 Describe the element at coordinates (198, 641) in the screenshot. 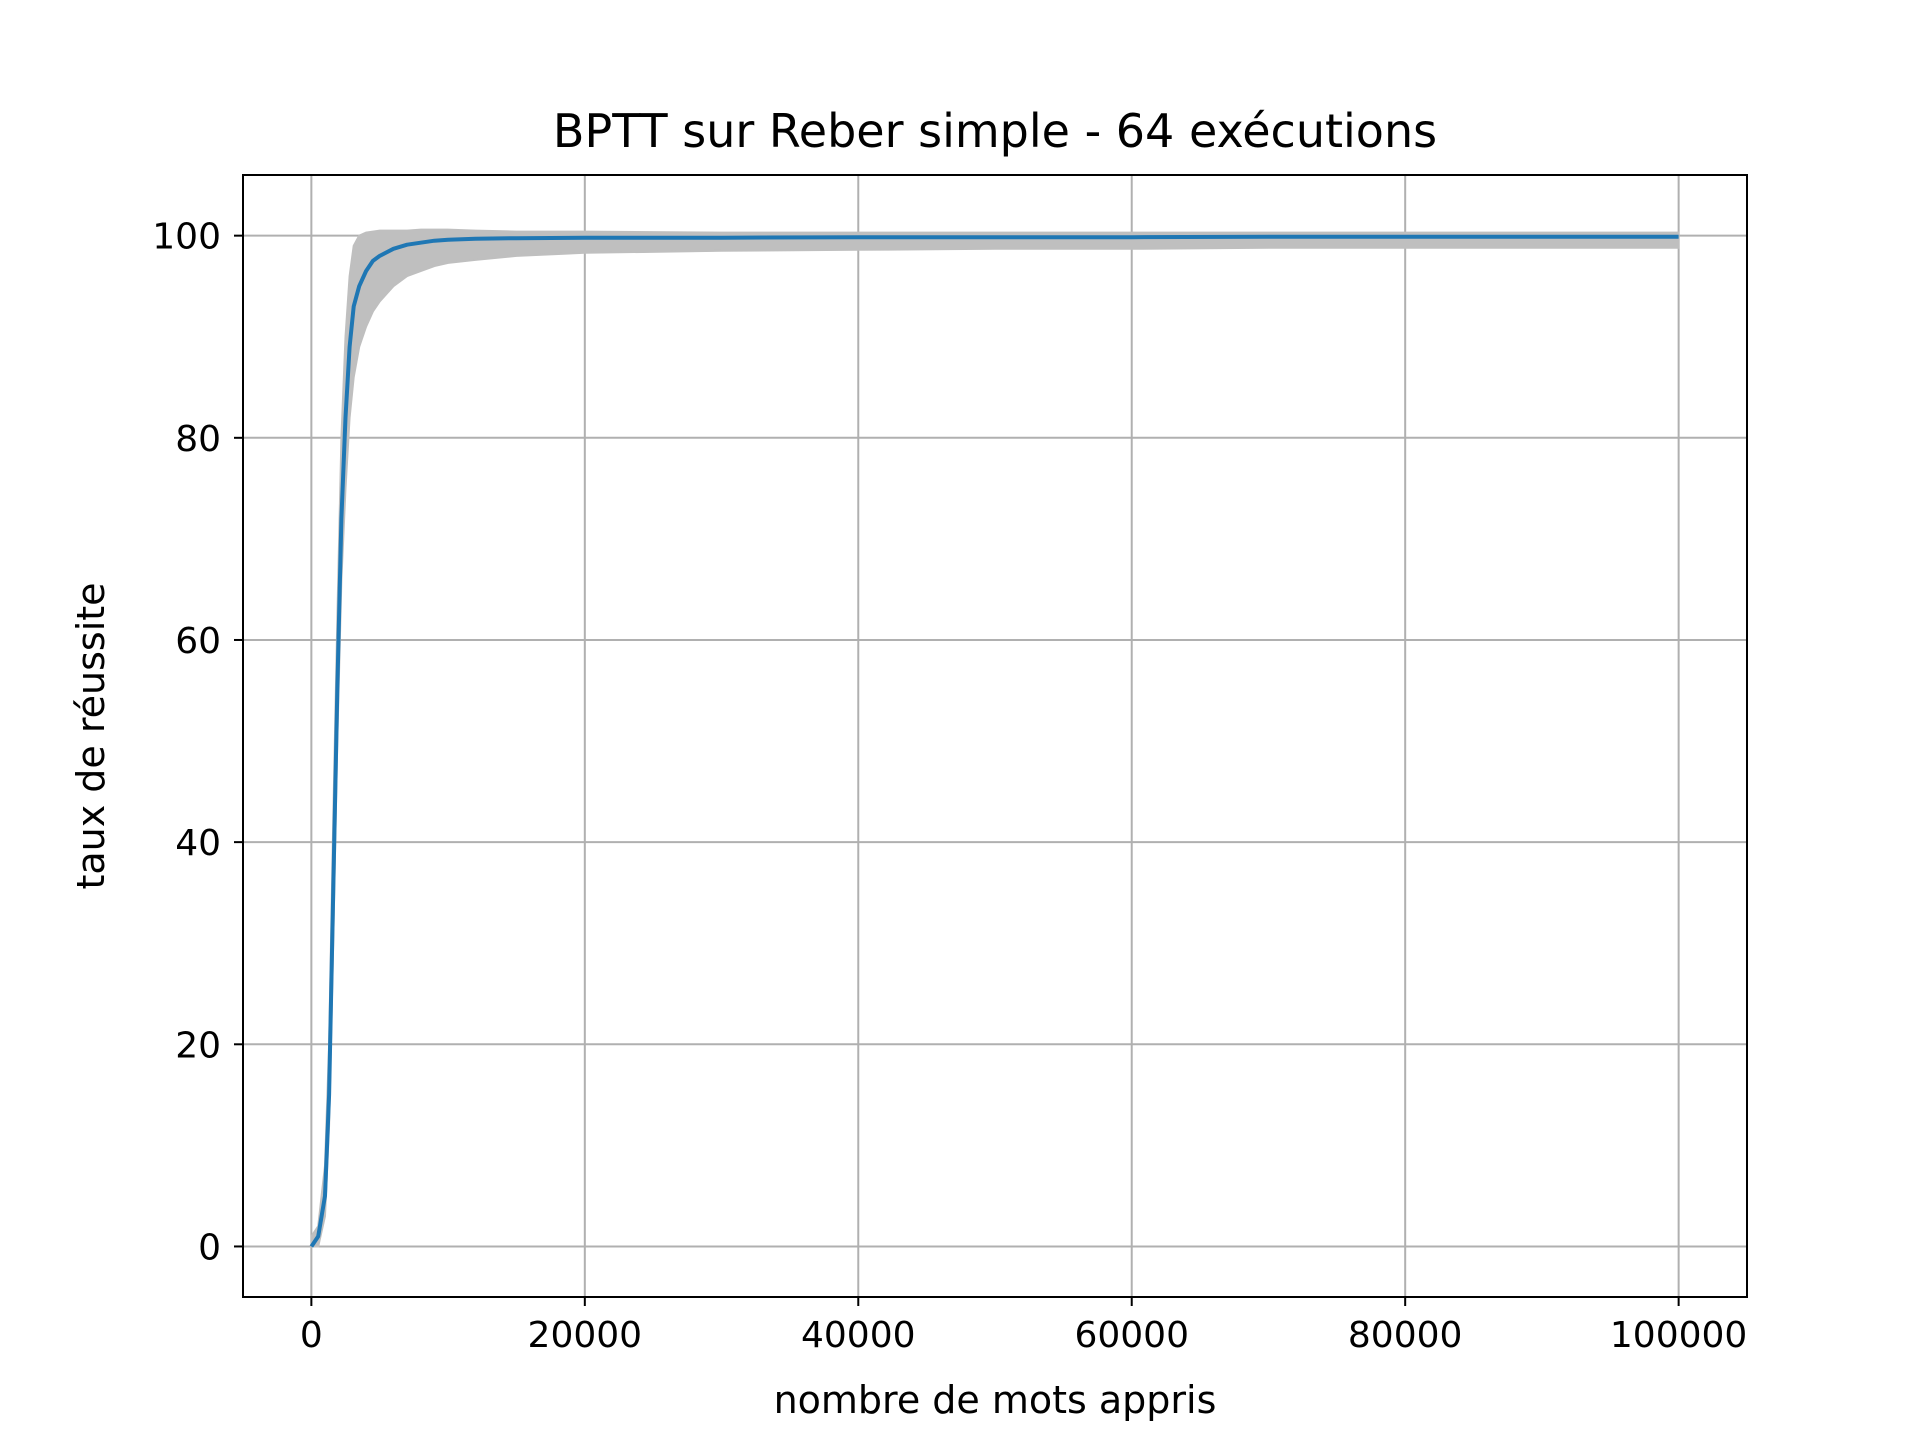

I see `y-tick-label: 60` at that location.